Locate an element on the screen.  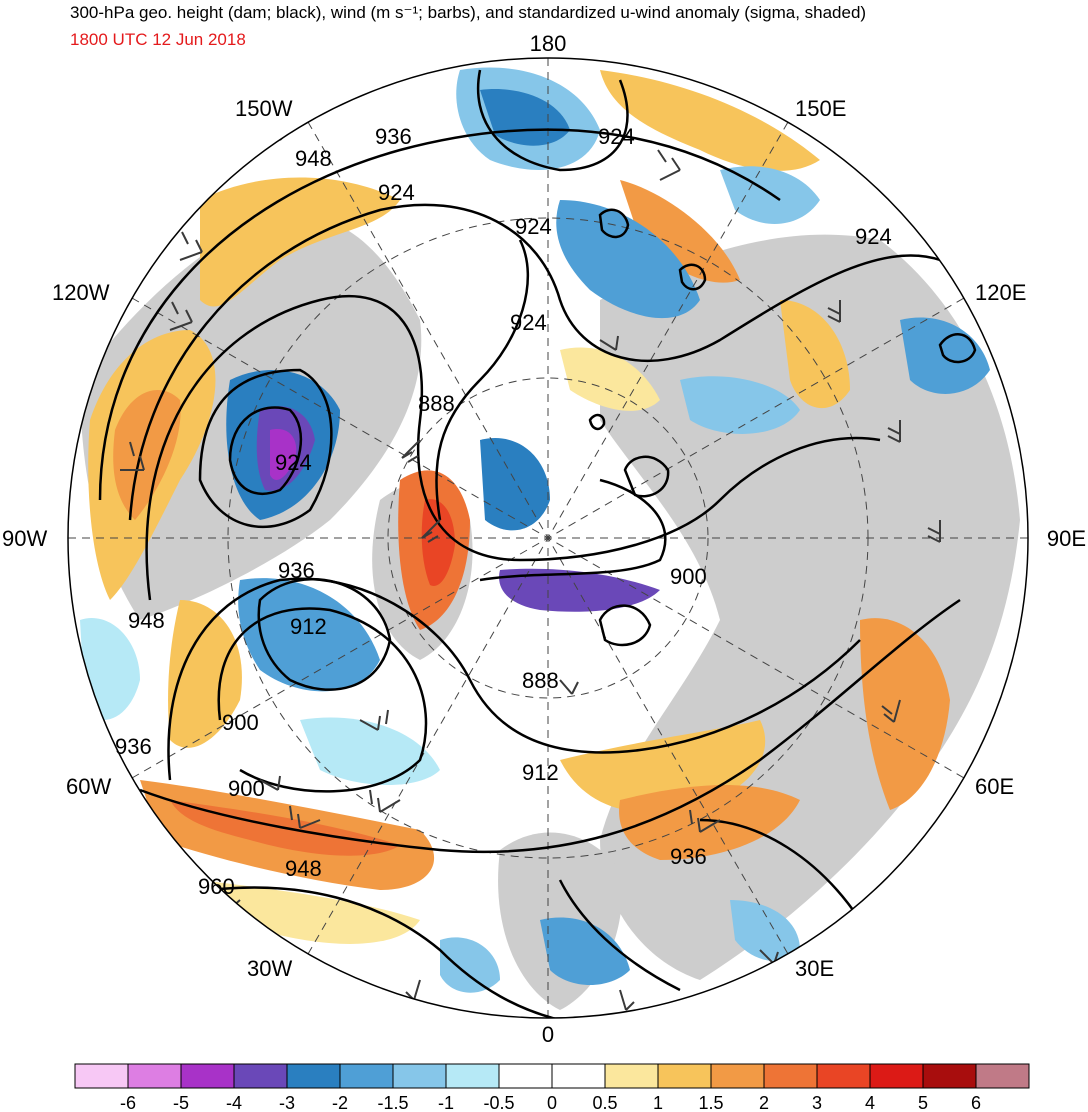
lon-label-150e: 150E is located at coordinates (820, 108).